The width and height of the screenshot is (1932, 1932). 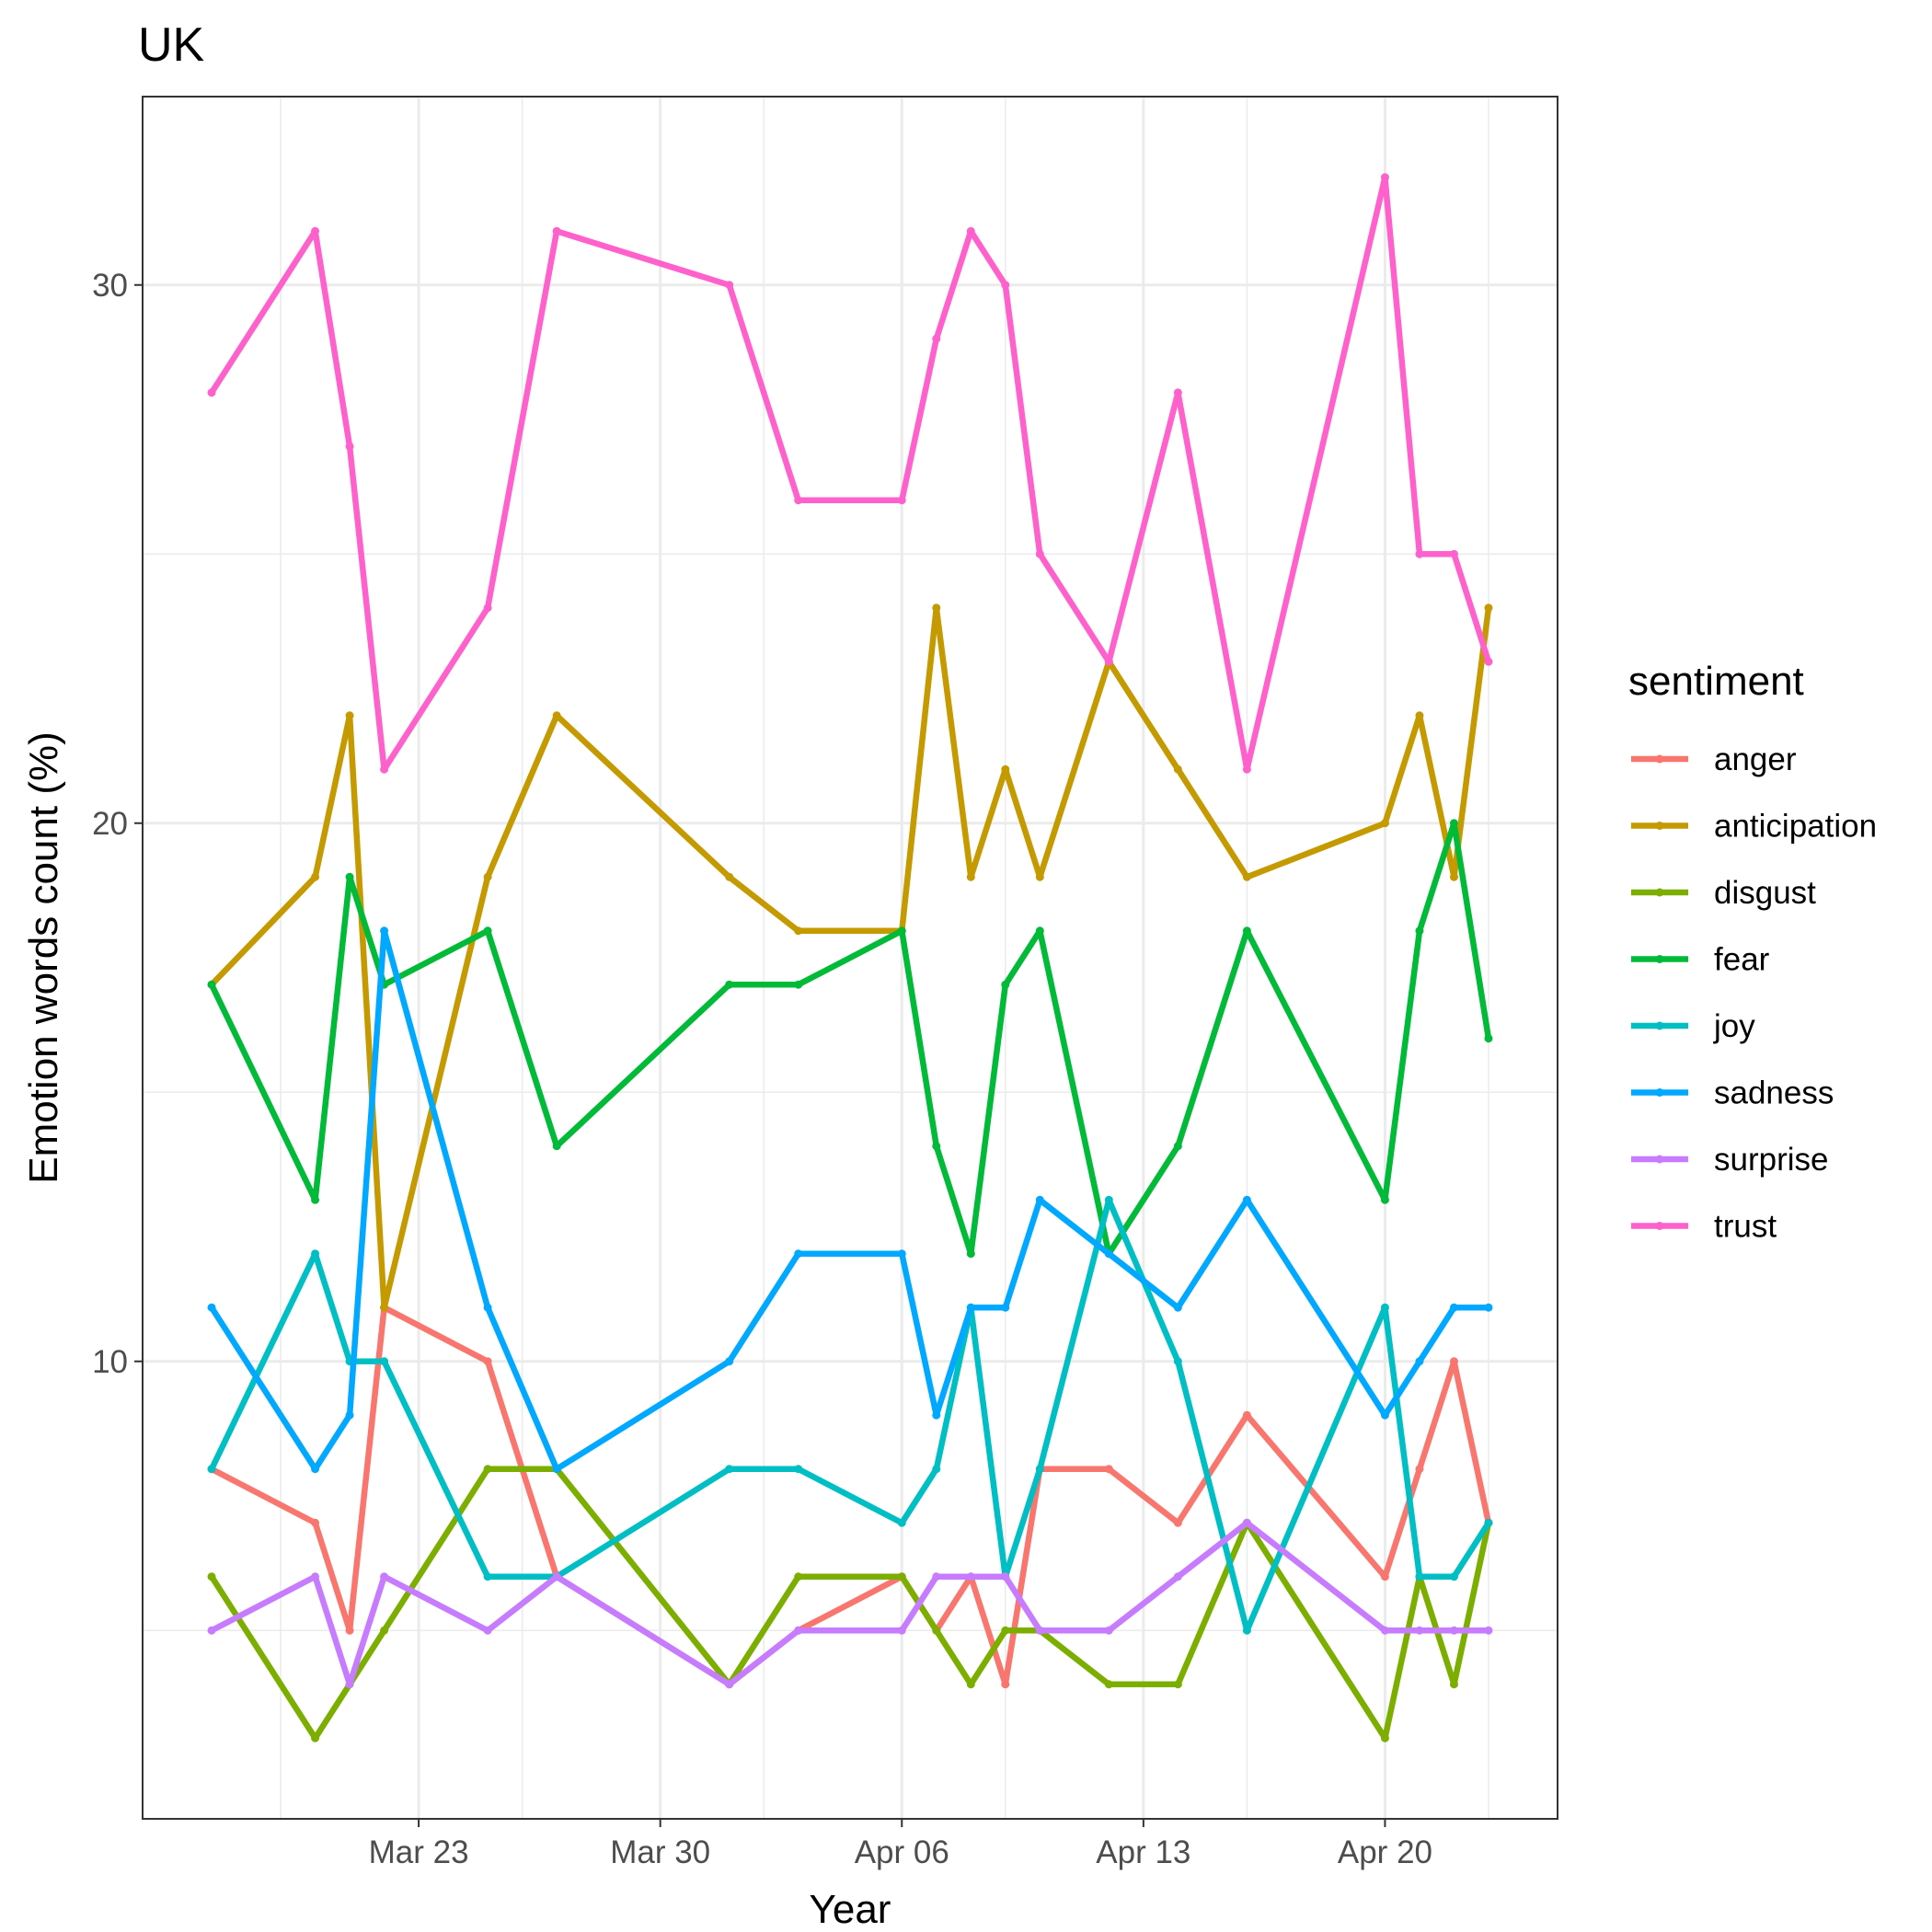 I want to click on x-tick-label: Apr 06, so click(x=902, y=1852).